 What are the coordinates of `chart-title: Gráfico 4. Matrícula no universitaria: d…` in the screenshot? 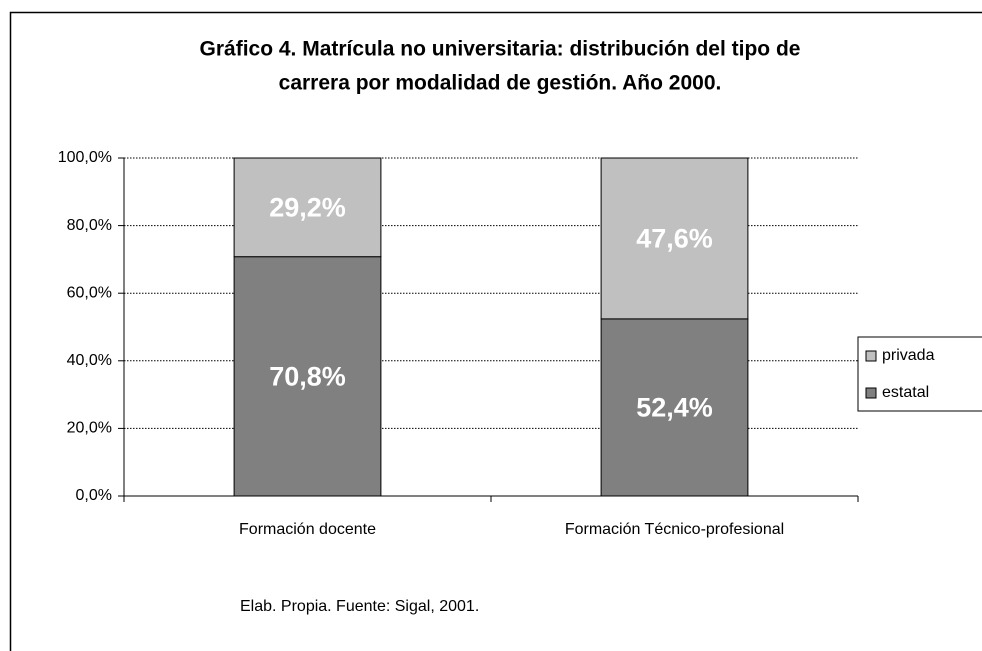 It's located at (500, 49).